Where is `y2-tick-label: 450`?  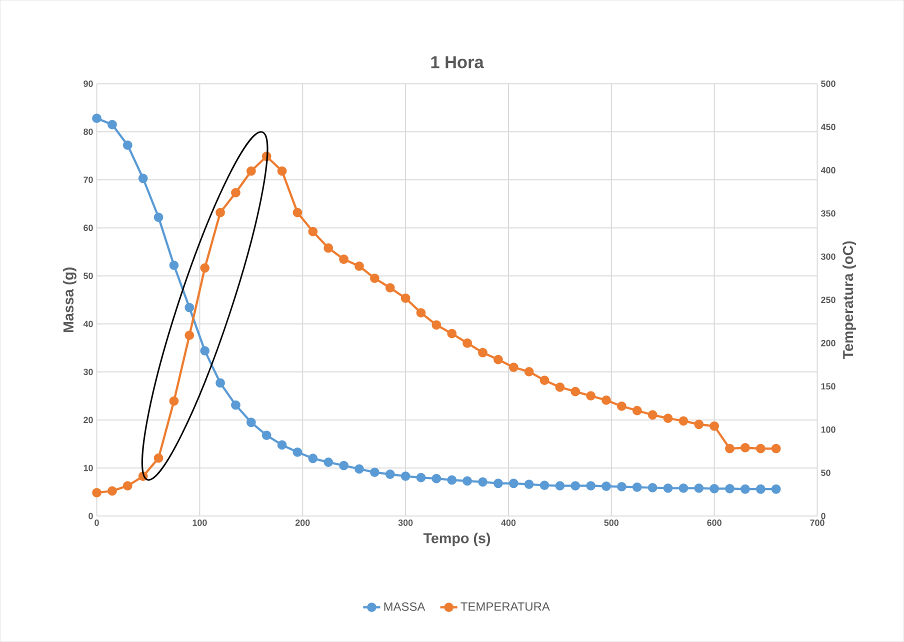 y2-tick-label: 450 is located at coordinates (828, 127).